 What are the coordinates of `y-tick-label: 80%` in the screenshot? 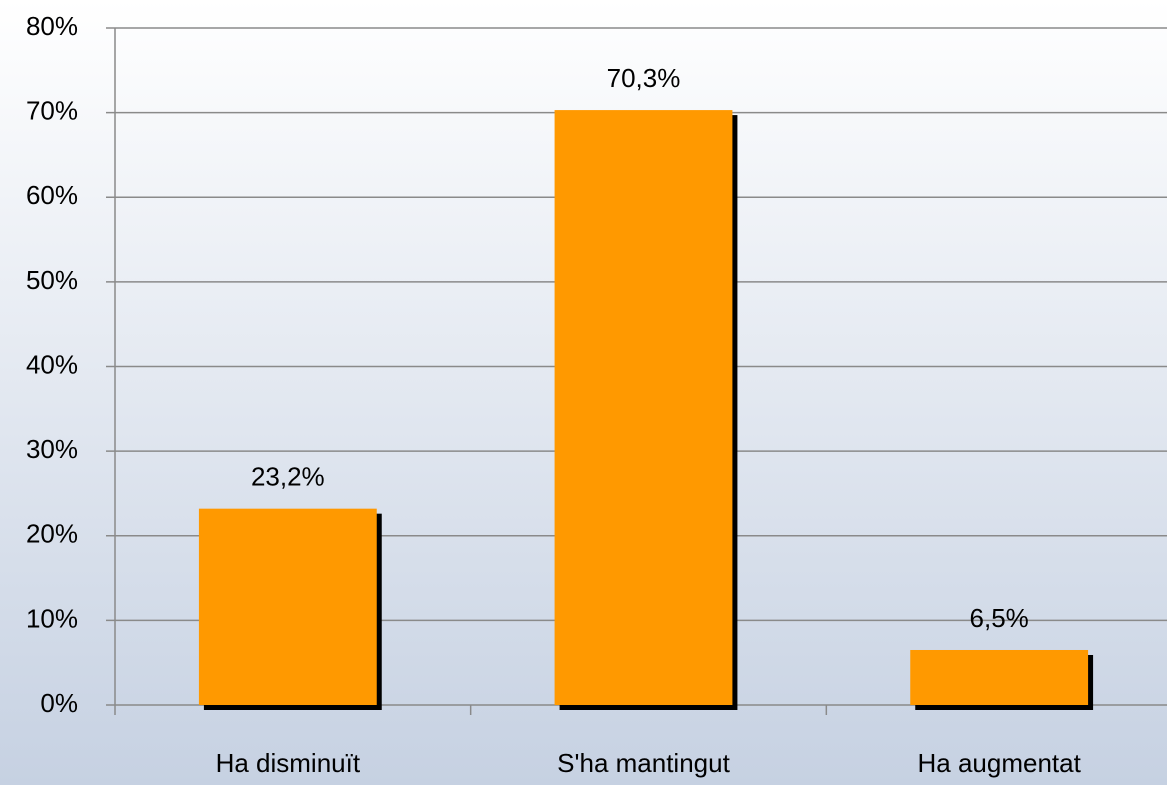 It's located at (52, 26).